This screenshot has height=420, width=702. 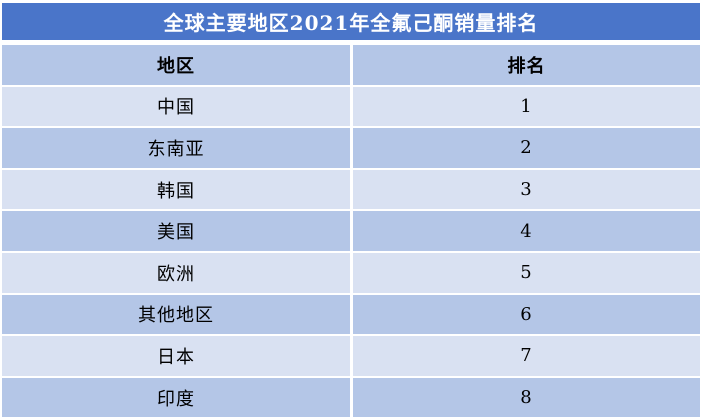 I want to click on table-row: 印度 8, so click(x=351, y=397).